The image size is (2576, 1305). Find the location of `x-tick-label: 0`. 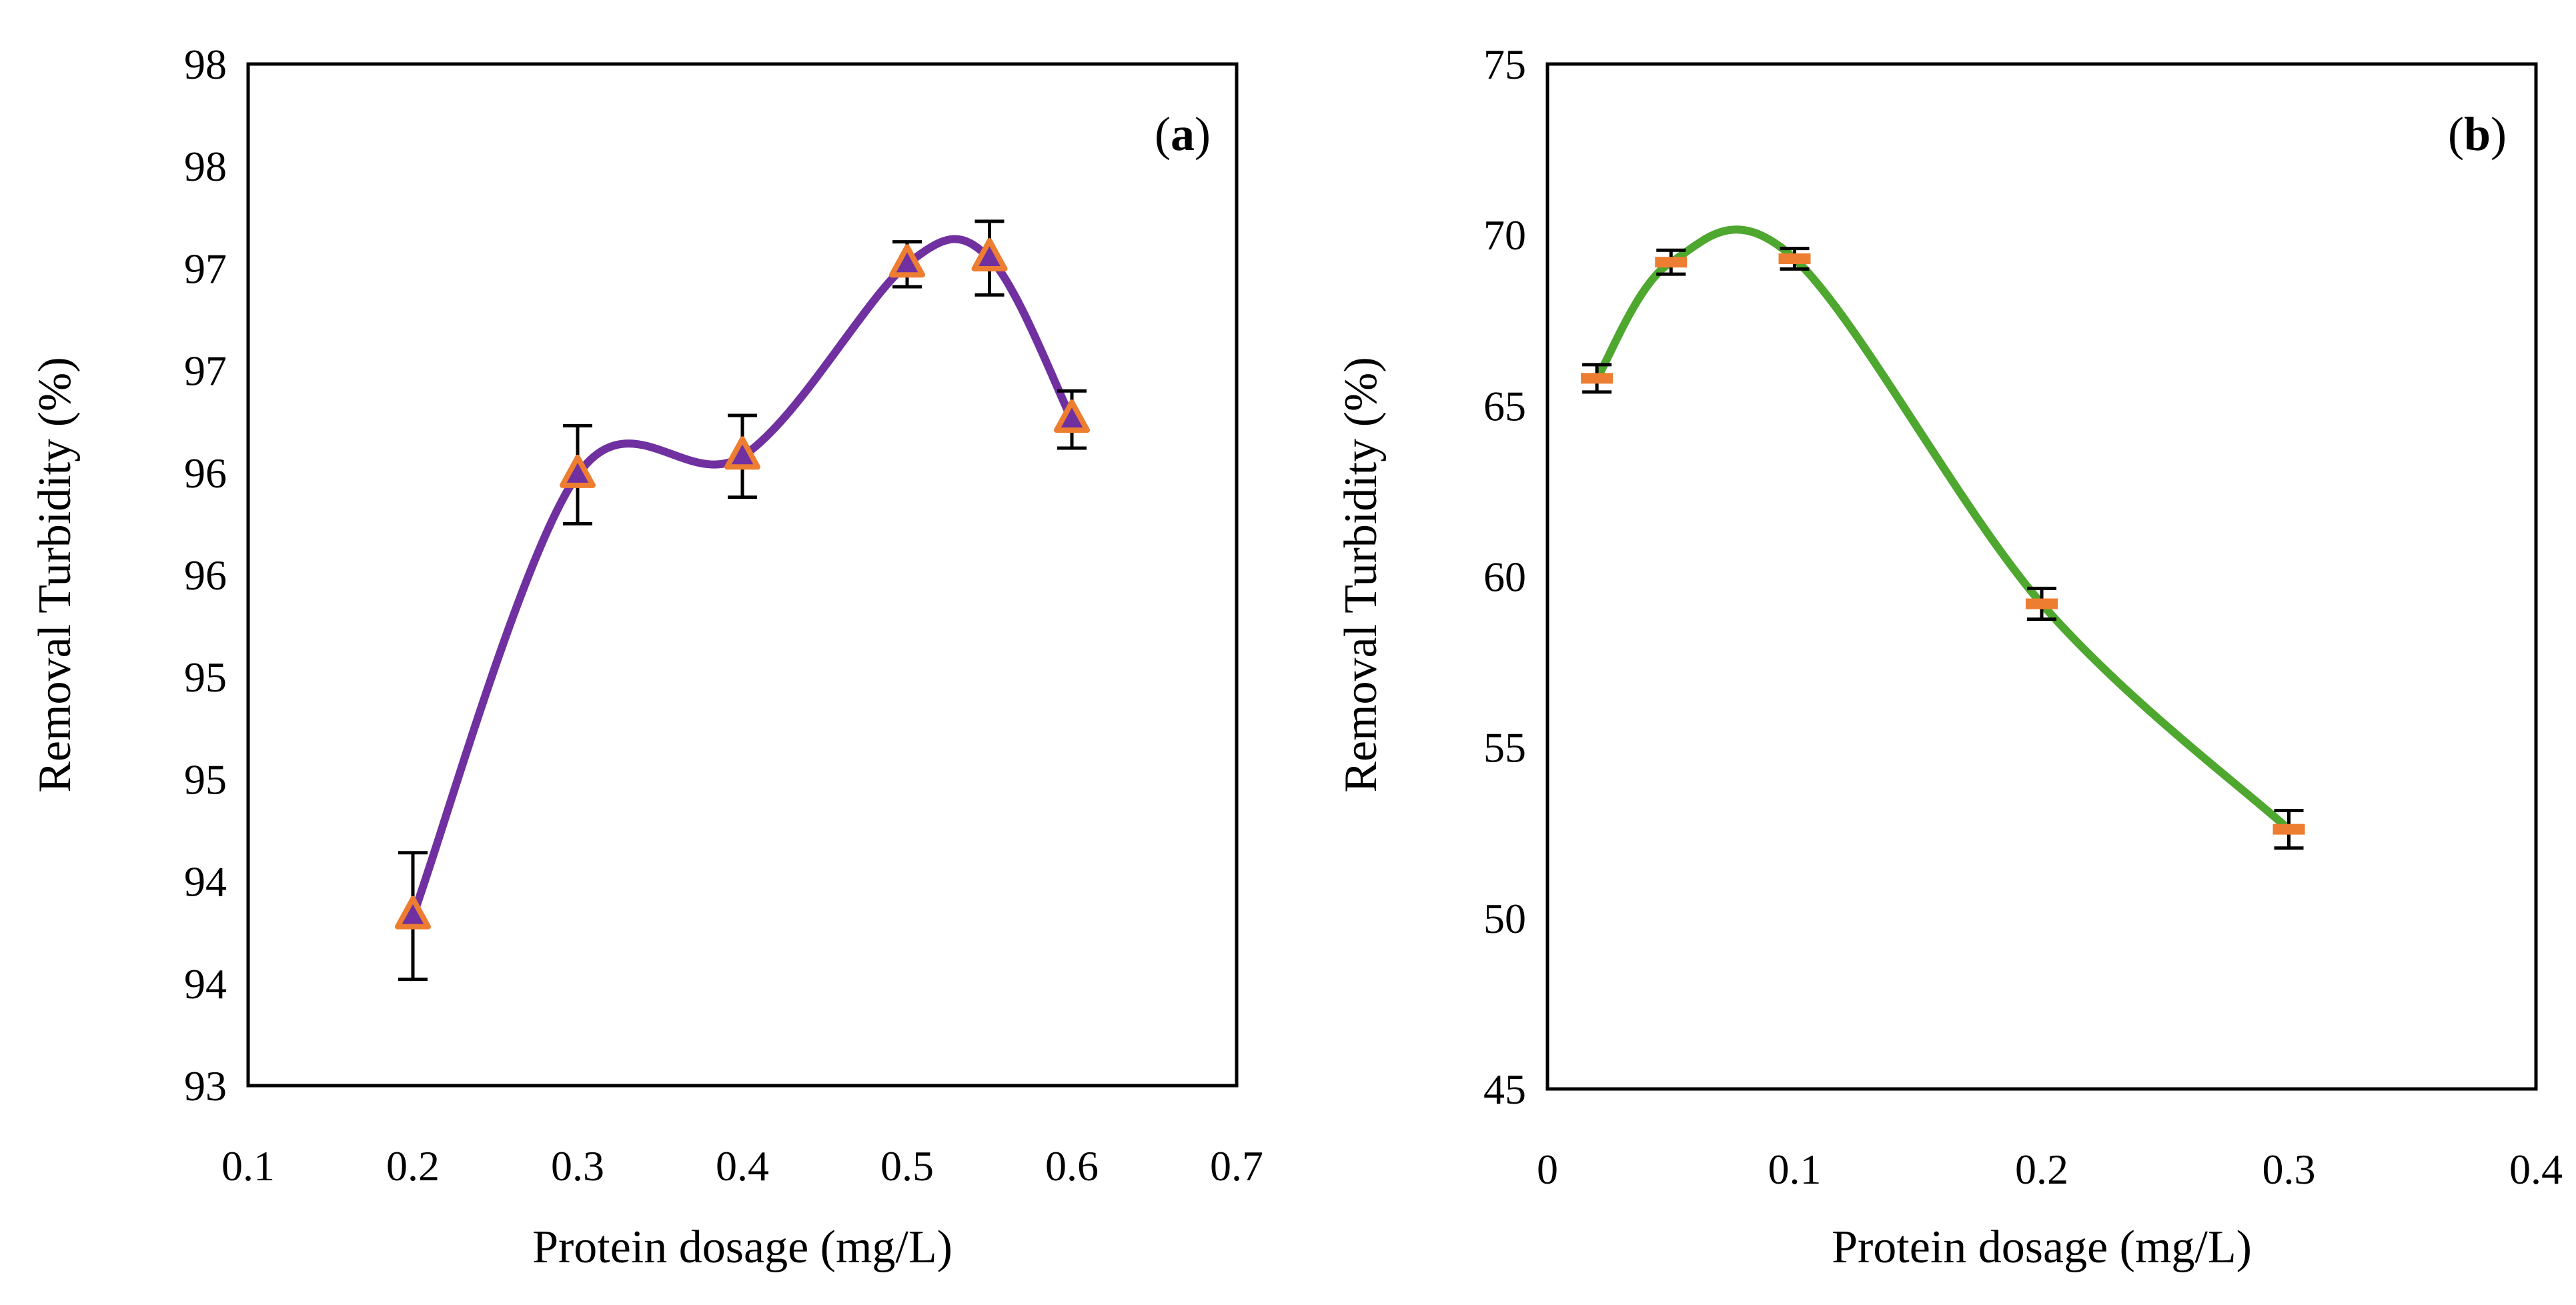

x-tick-label: 0 is located at coordinates (1547, 1170).